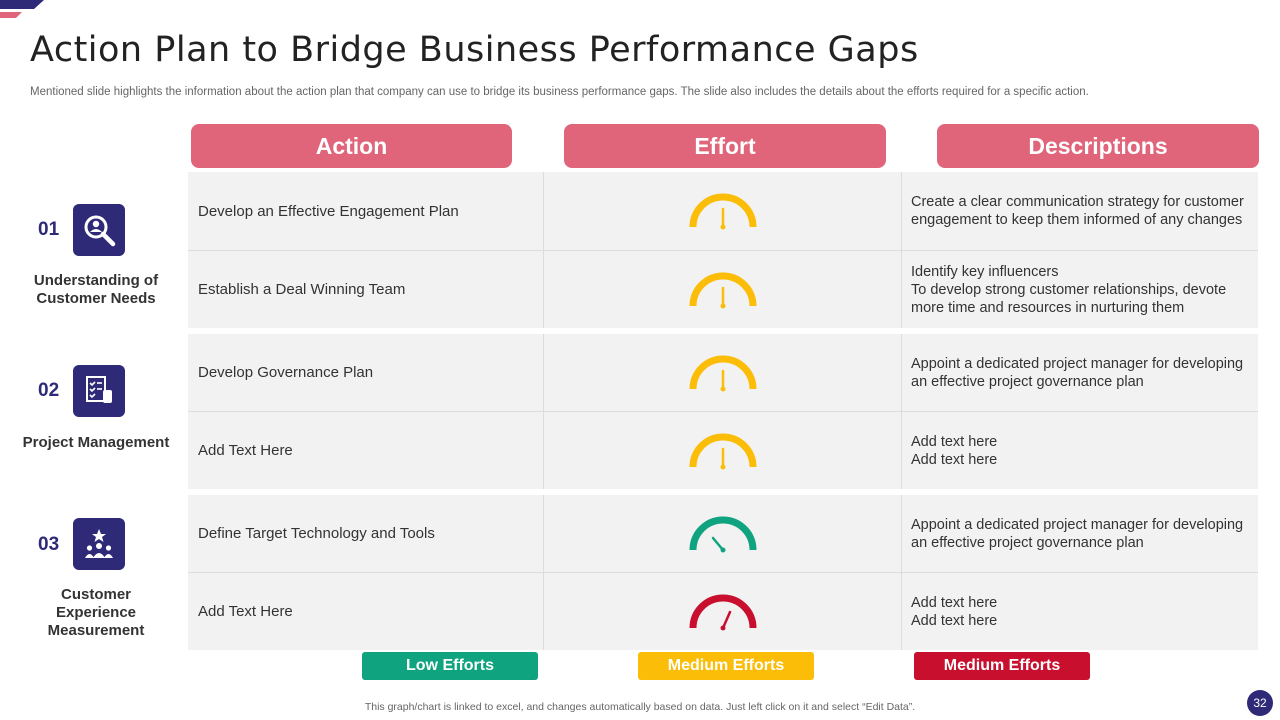 The width and height of the screenshot is (1280, 720). Describe the element at coordinates (366, 533) in the screenshot. I see `action-cell: Define Target Technology and Tools` at that location.